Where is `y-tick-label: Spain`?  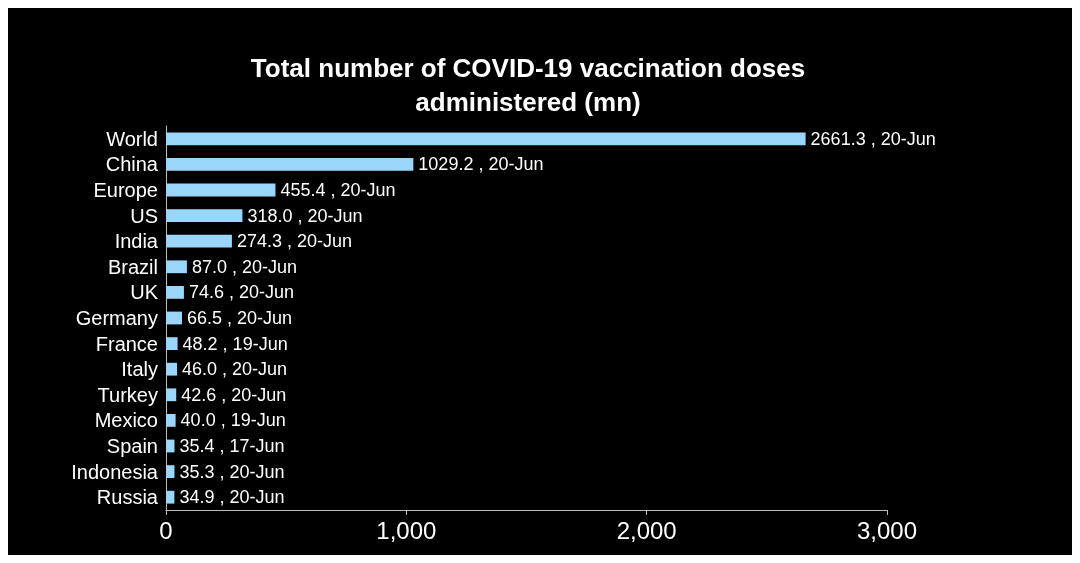 y-tick-label: Spain is located at coordinates (132, 446).